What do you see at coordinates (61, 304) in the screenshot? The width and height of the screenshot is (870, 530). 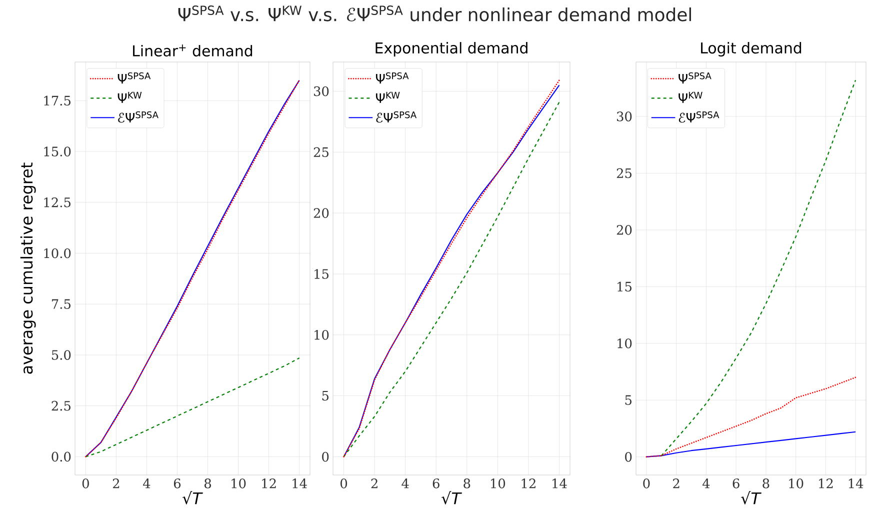 I see `y-tick-label: 7.5` at bounding box center [61, 304].